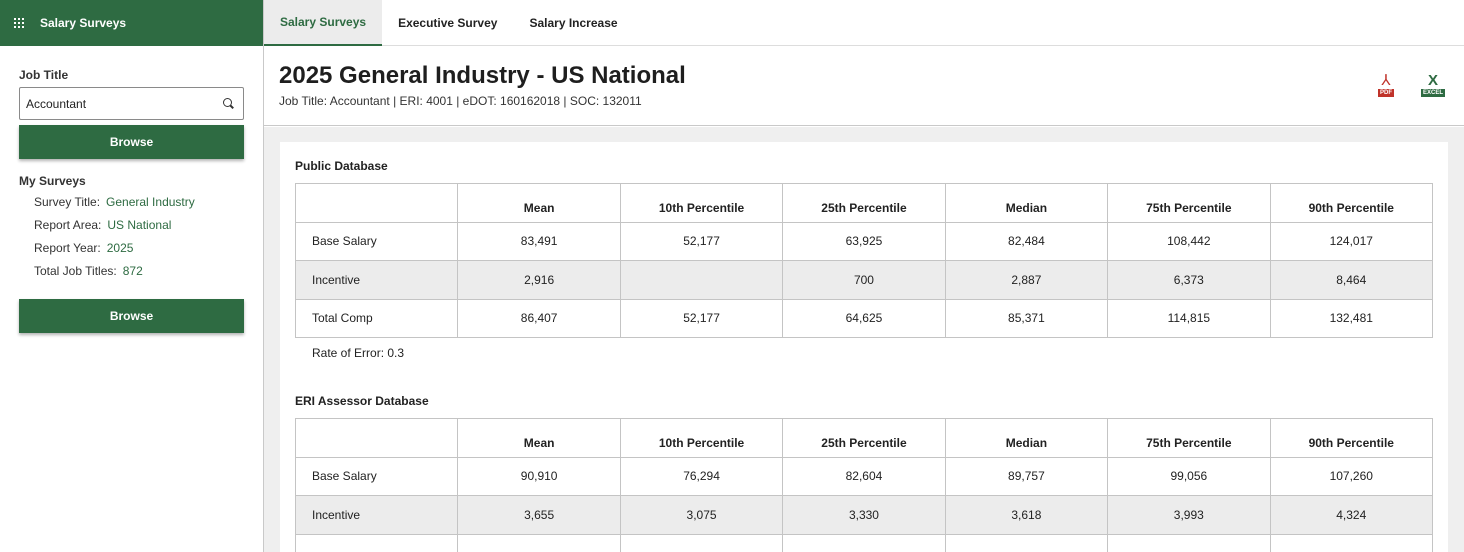 The height and width of the screenshot is (552, 1464). I want to click on job-title-search-input: Accountant, so click(131, 103).